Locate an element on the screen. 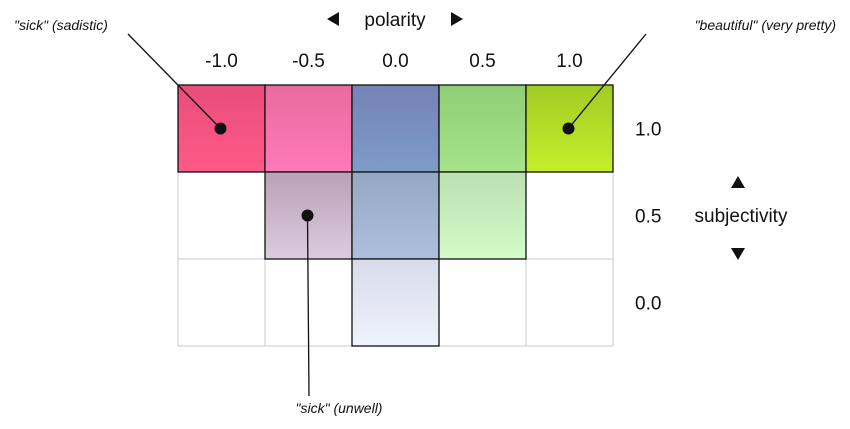  triangle-right-icon is located at coordinates (457, 19).